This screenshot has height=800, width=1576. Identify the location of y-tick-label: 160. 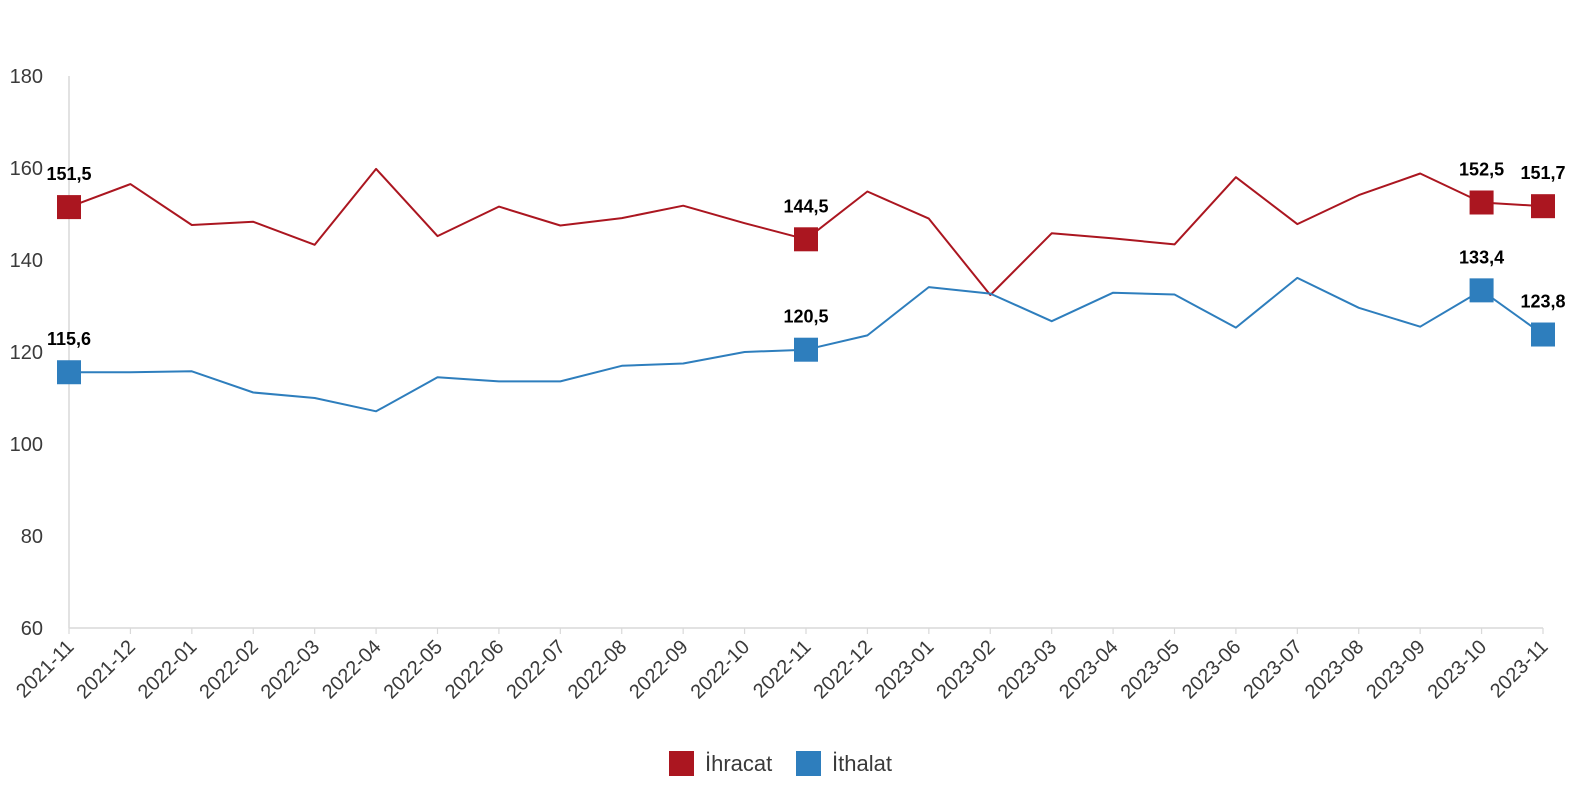
(26, 169).